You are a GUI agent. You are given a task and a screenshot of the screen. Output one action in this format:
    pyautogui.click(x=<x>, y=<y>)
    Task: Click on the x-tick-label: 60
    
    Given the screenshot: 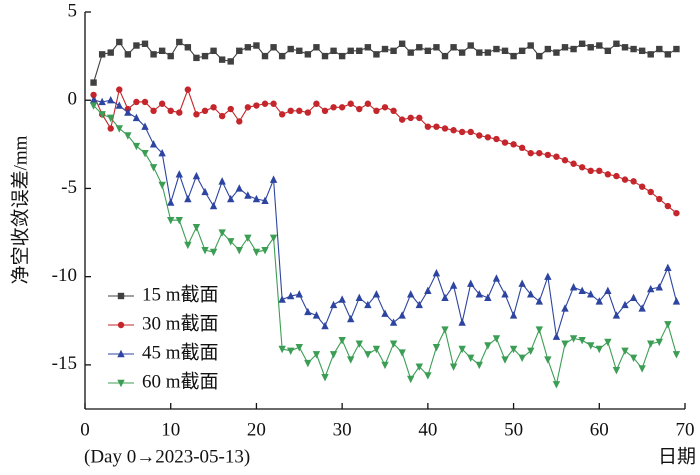 What is the action you would take?
    pyautogui.click(x=599, y=429)
    